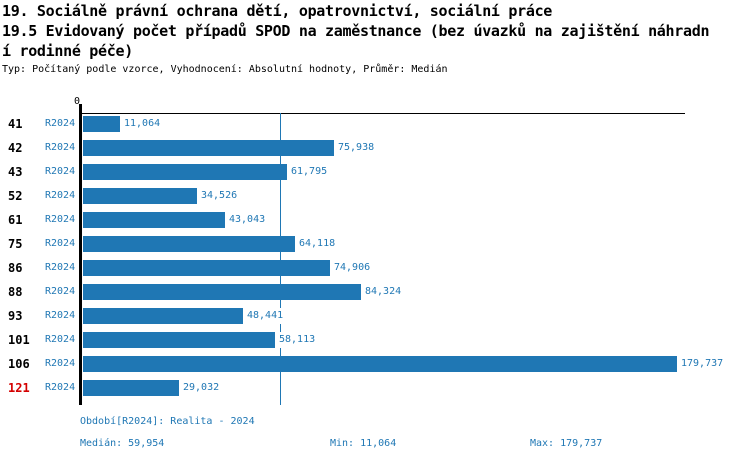 This screenshot has width=750, height=462. Describe the element at coordinates (702, 364) in the screenshot. I see `bar-value-label: 179,737` at that location.